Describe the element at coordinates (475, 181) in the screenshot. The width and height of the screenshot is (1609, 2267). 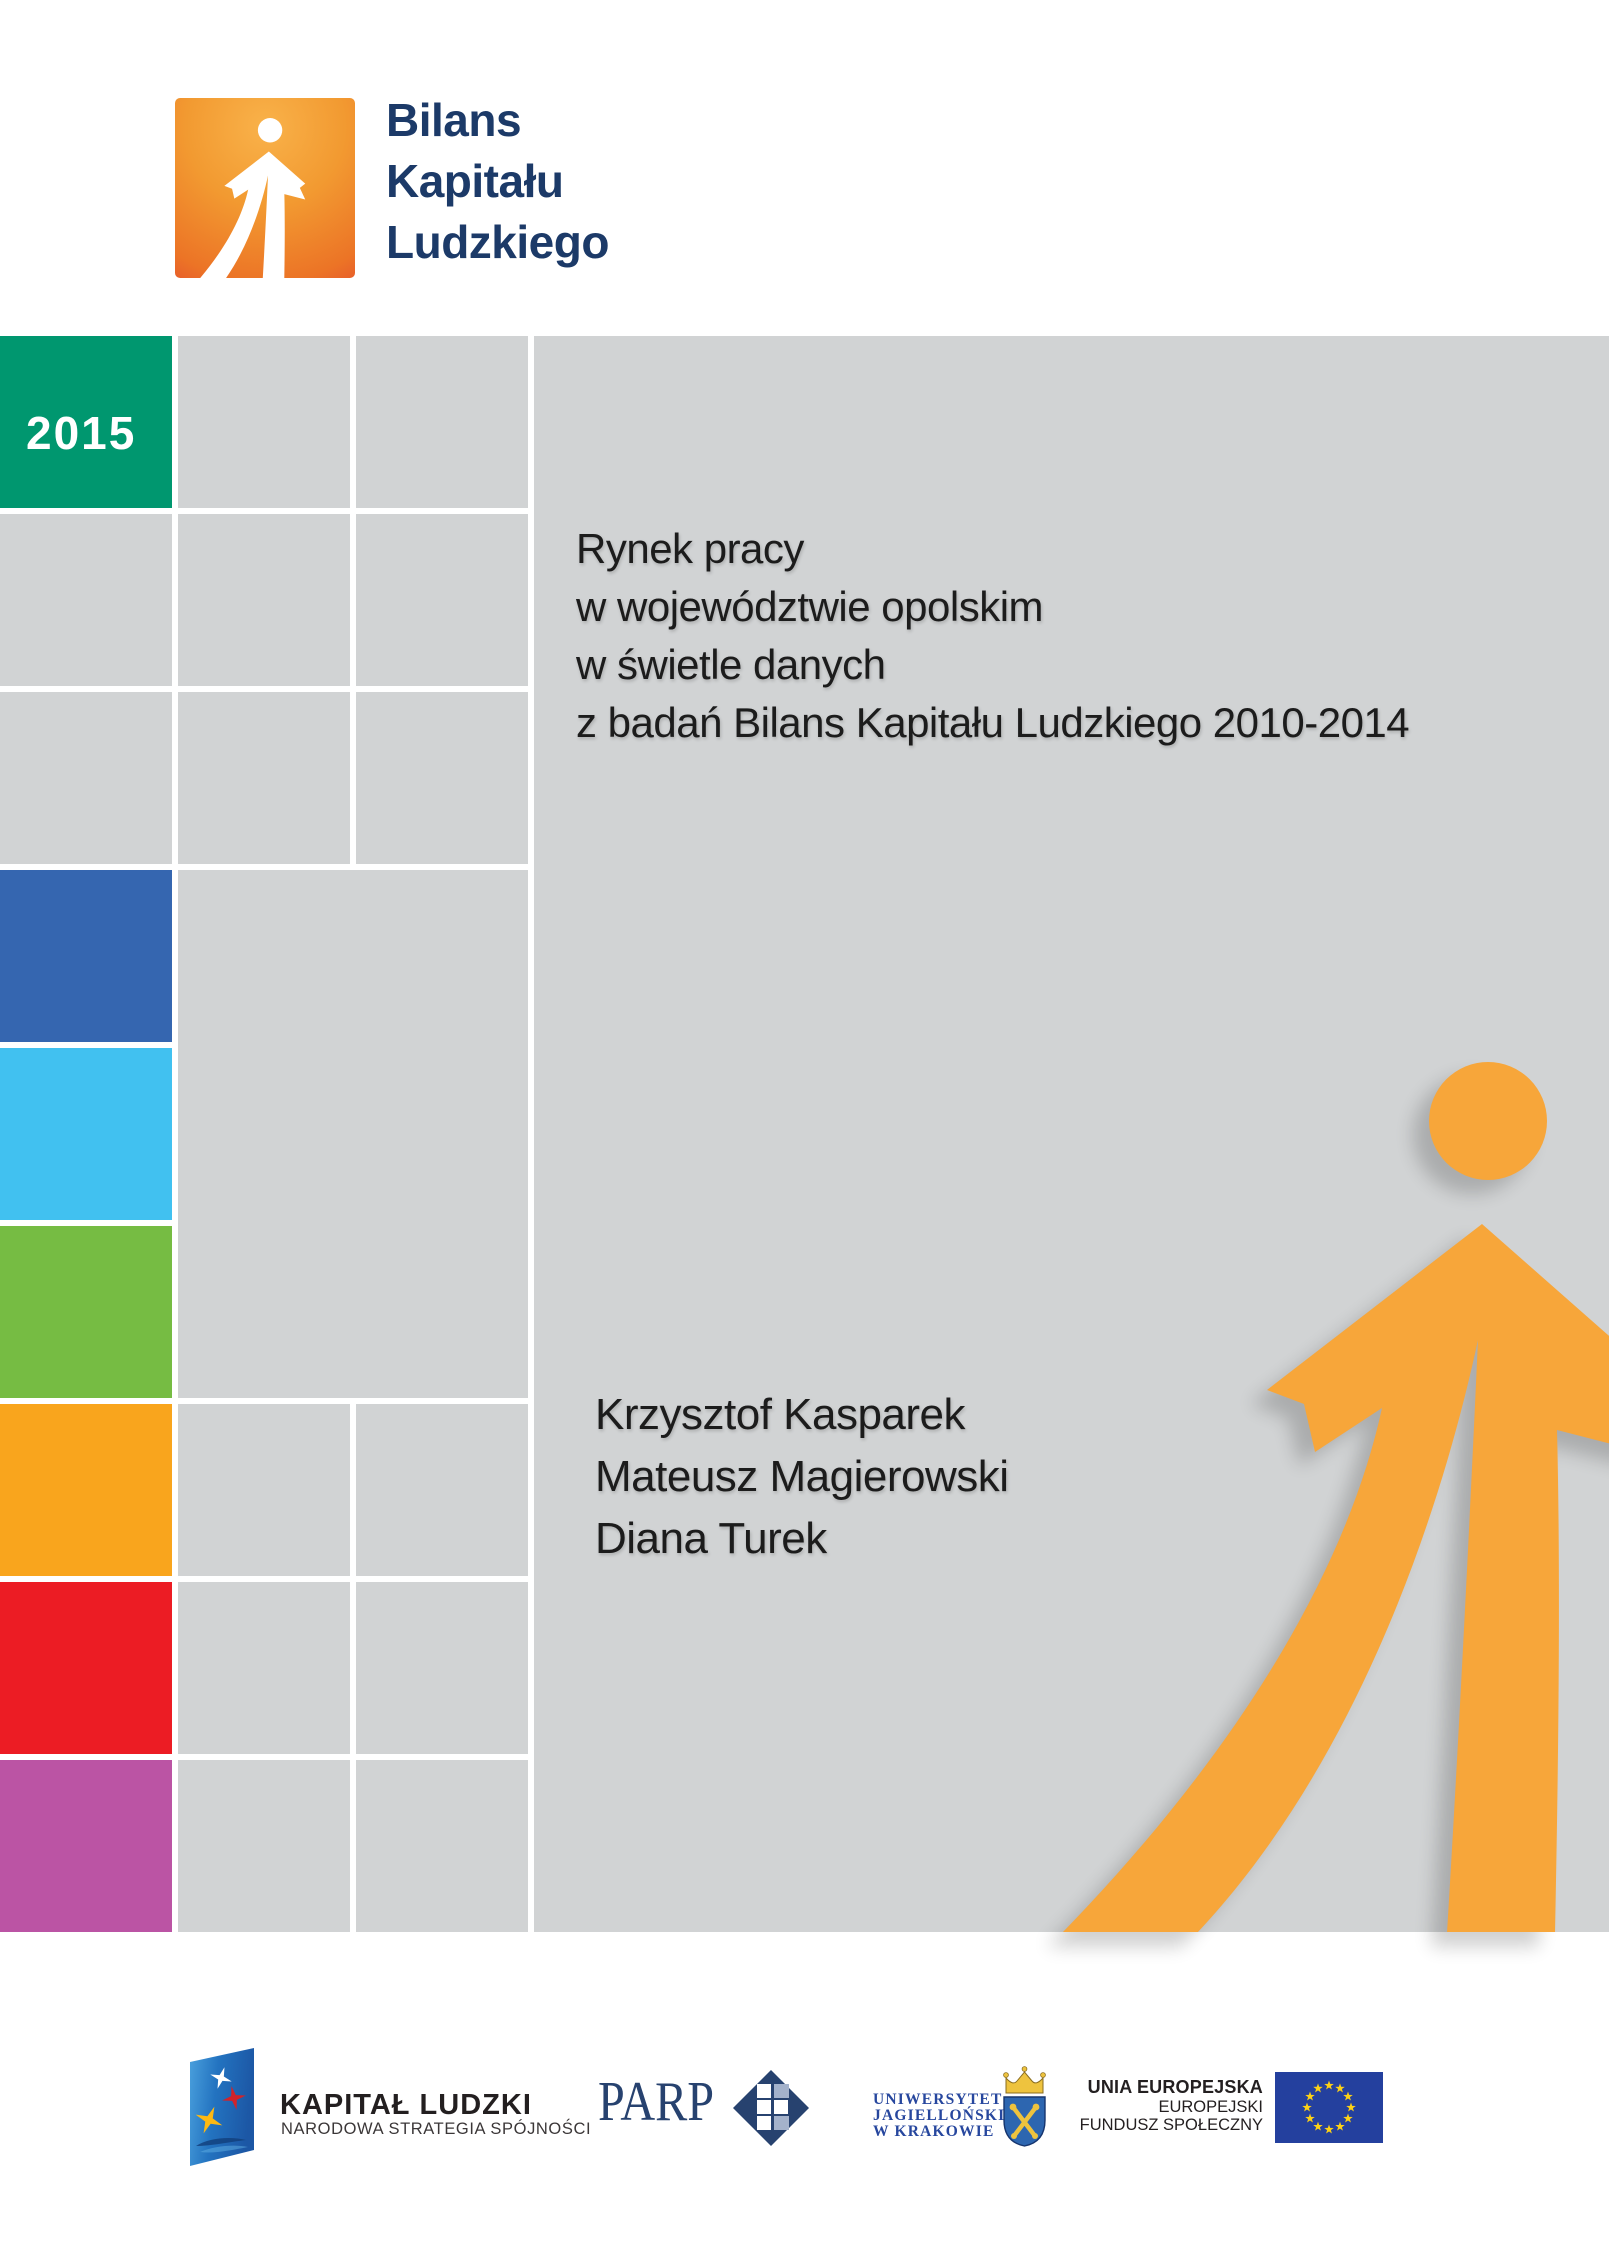
I see `brand-line-2: Kapitału` at that location.